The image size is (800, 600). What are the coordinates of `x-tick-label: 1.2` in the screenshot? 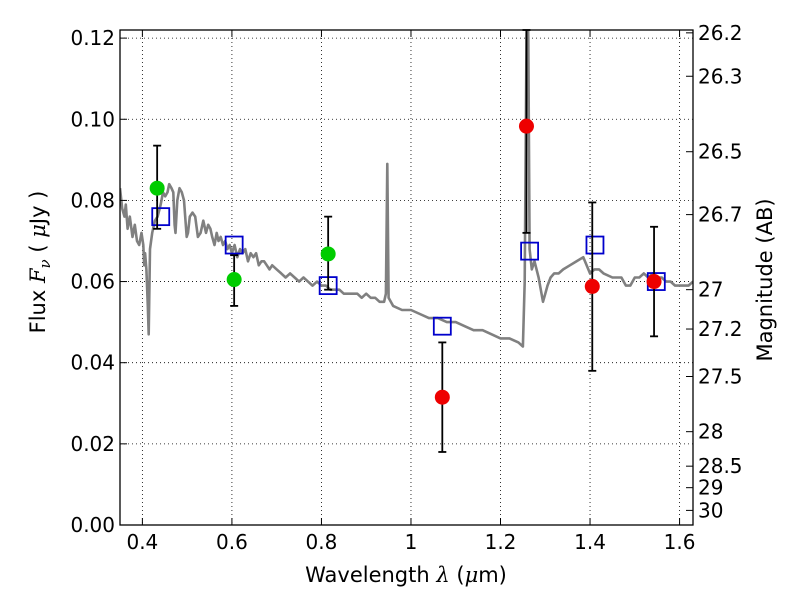 It's located at (501, 542).